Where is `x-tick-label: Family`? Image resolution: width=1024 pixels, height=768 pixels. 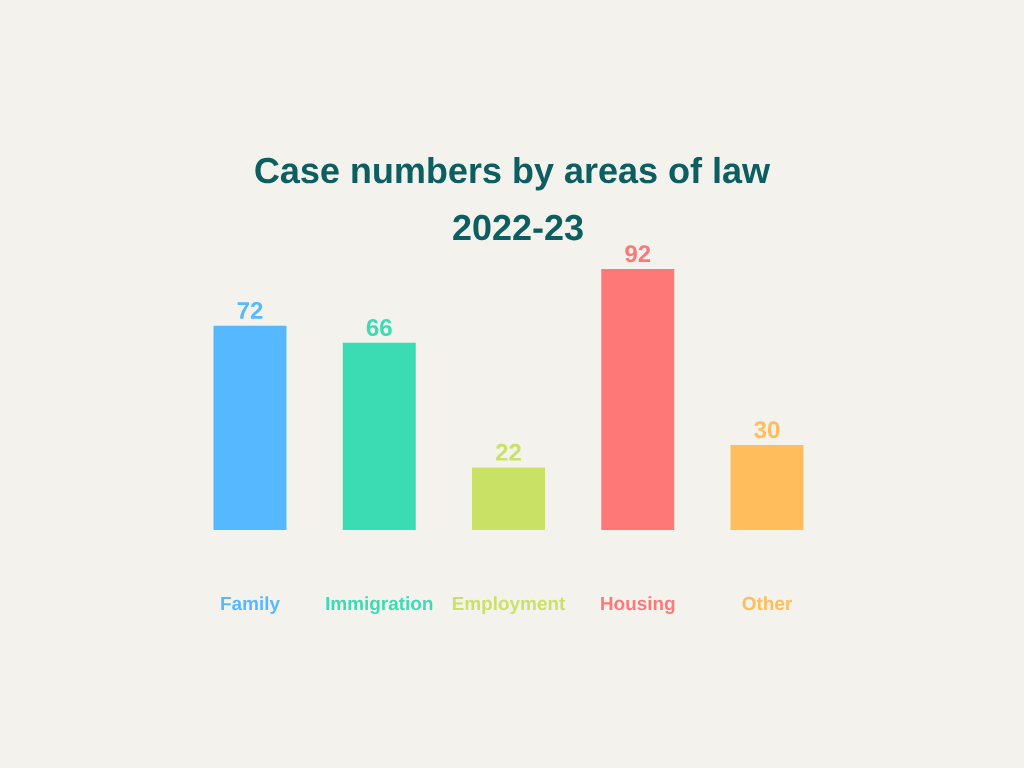
x-tick-label: Family is located at coordinates (250, 605).